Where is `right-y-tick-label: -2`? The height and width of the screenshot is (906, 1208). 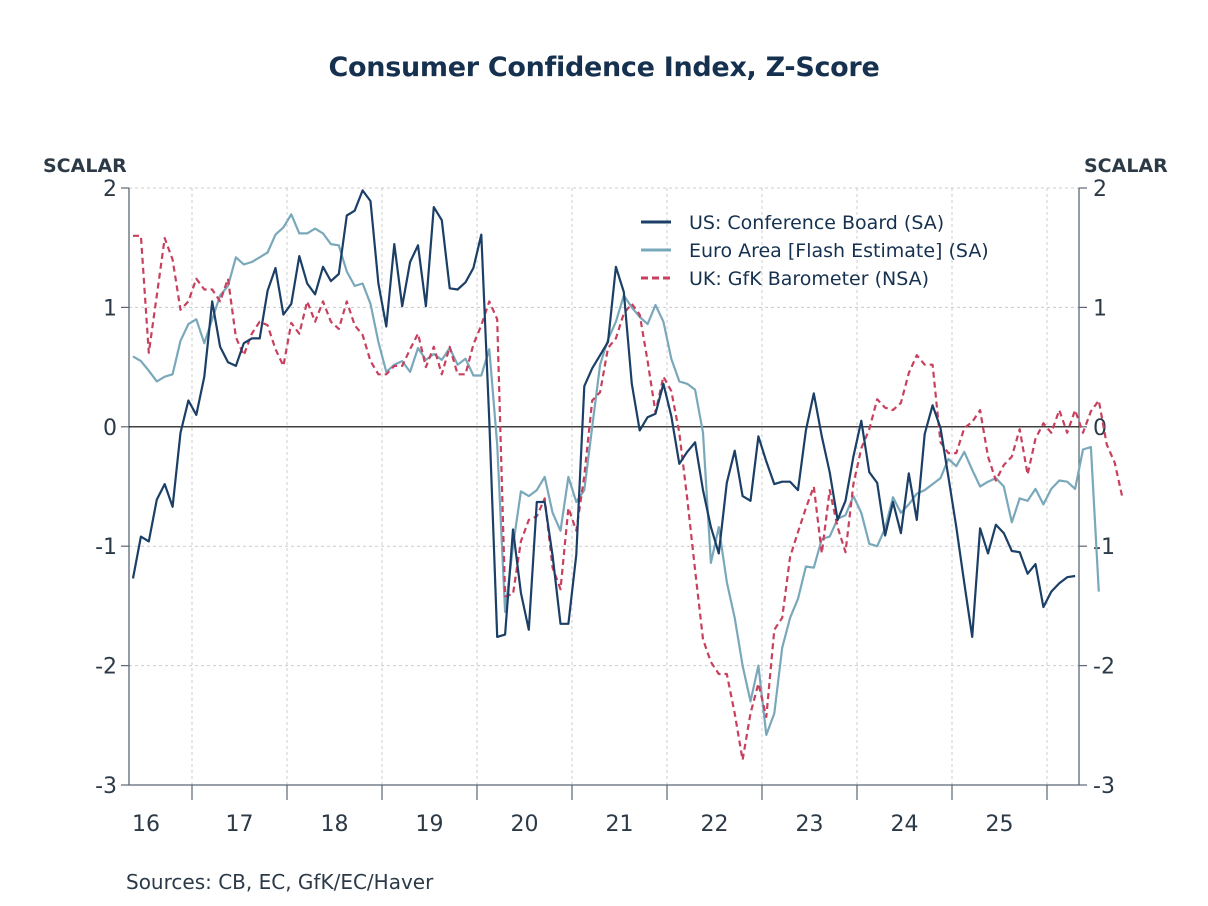
right-y-tick-label: -2 is located at coordinates (1104, 667).